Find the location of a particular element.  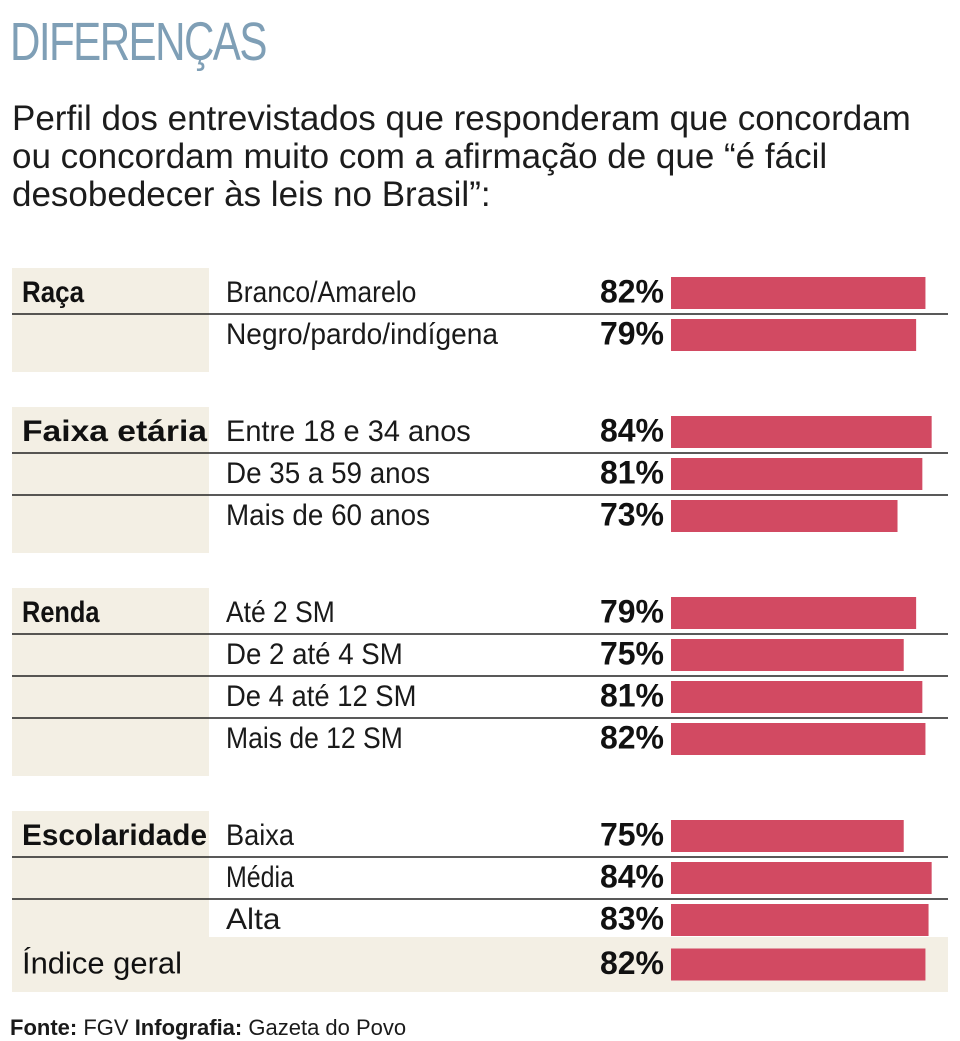

category-label: Negro/pardo/indígena is located at coordinates (362, 334).